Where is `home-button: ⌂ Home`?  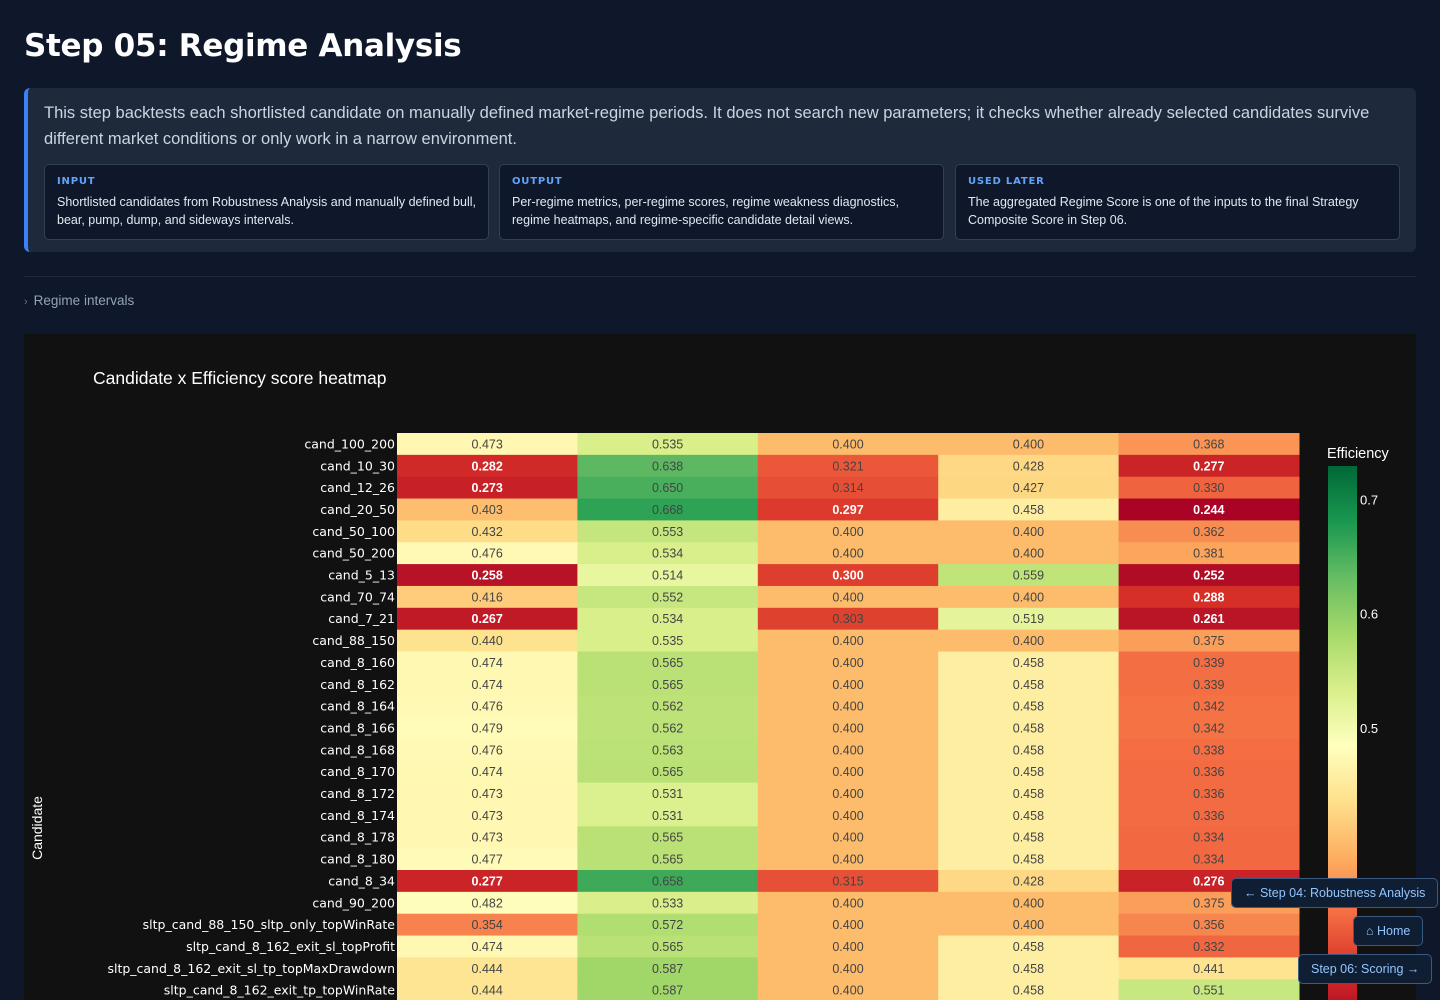 home-button: ⌂ Home is located at coordinates (1388, 931).